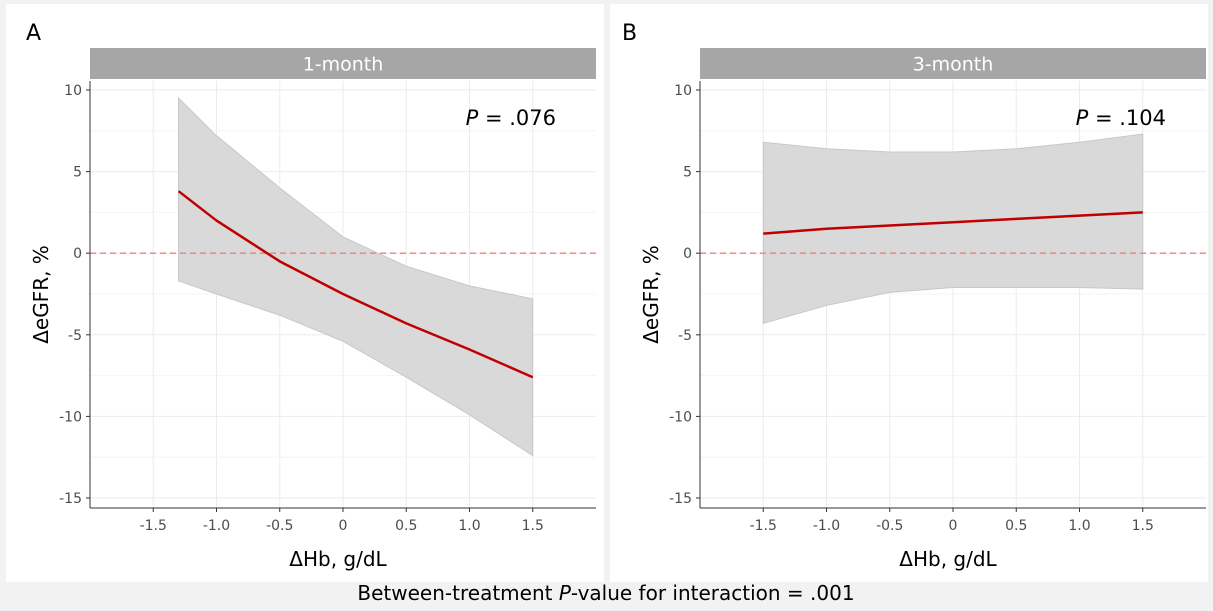  Describe the element at coordinates (629, 33) in the screenshot. I see `panel-letter: B` at that location.